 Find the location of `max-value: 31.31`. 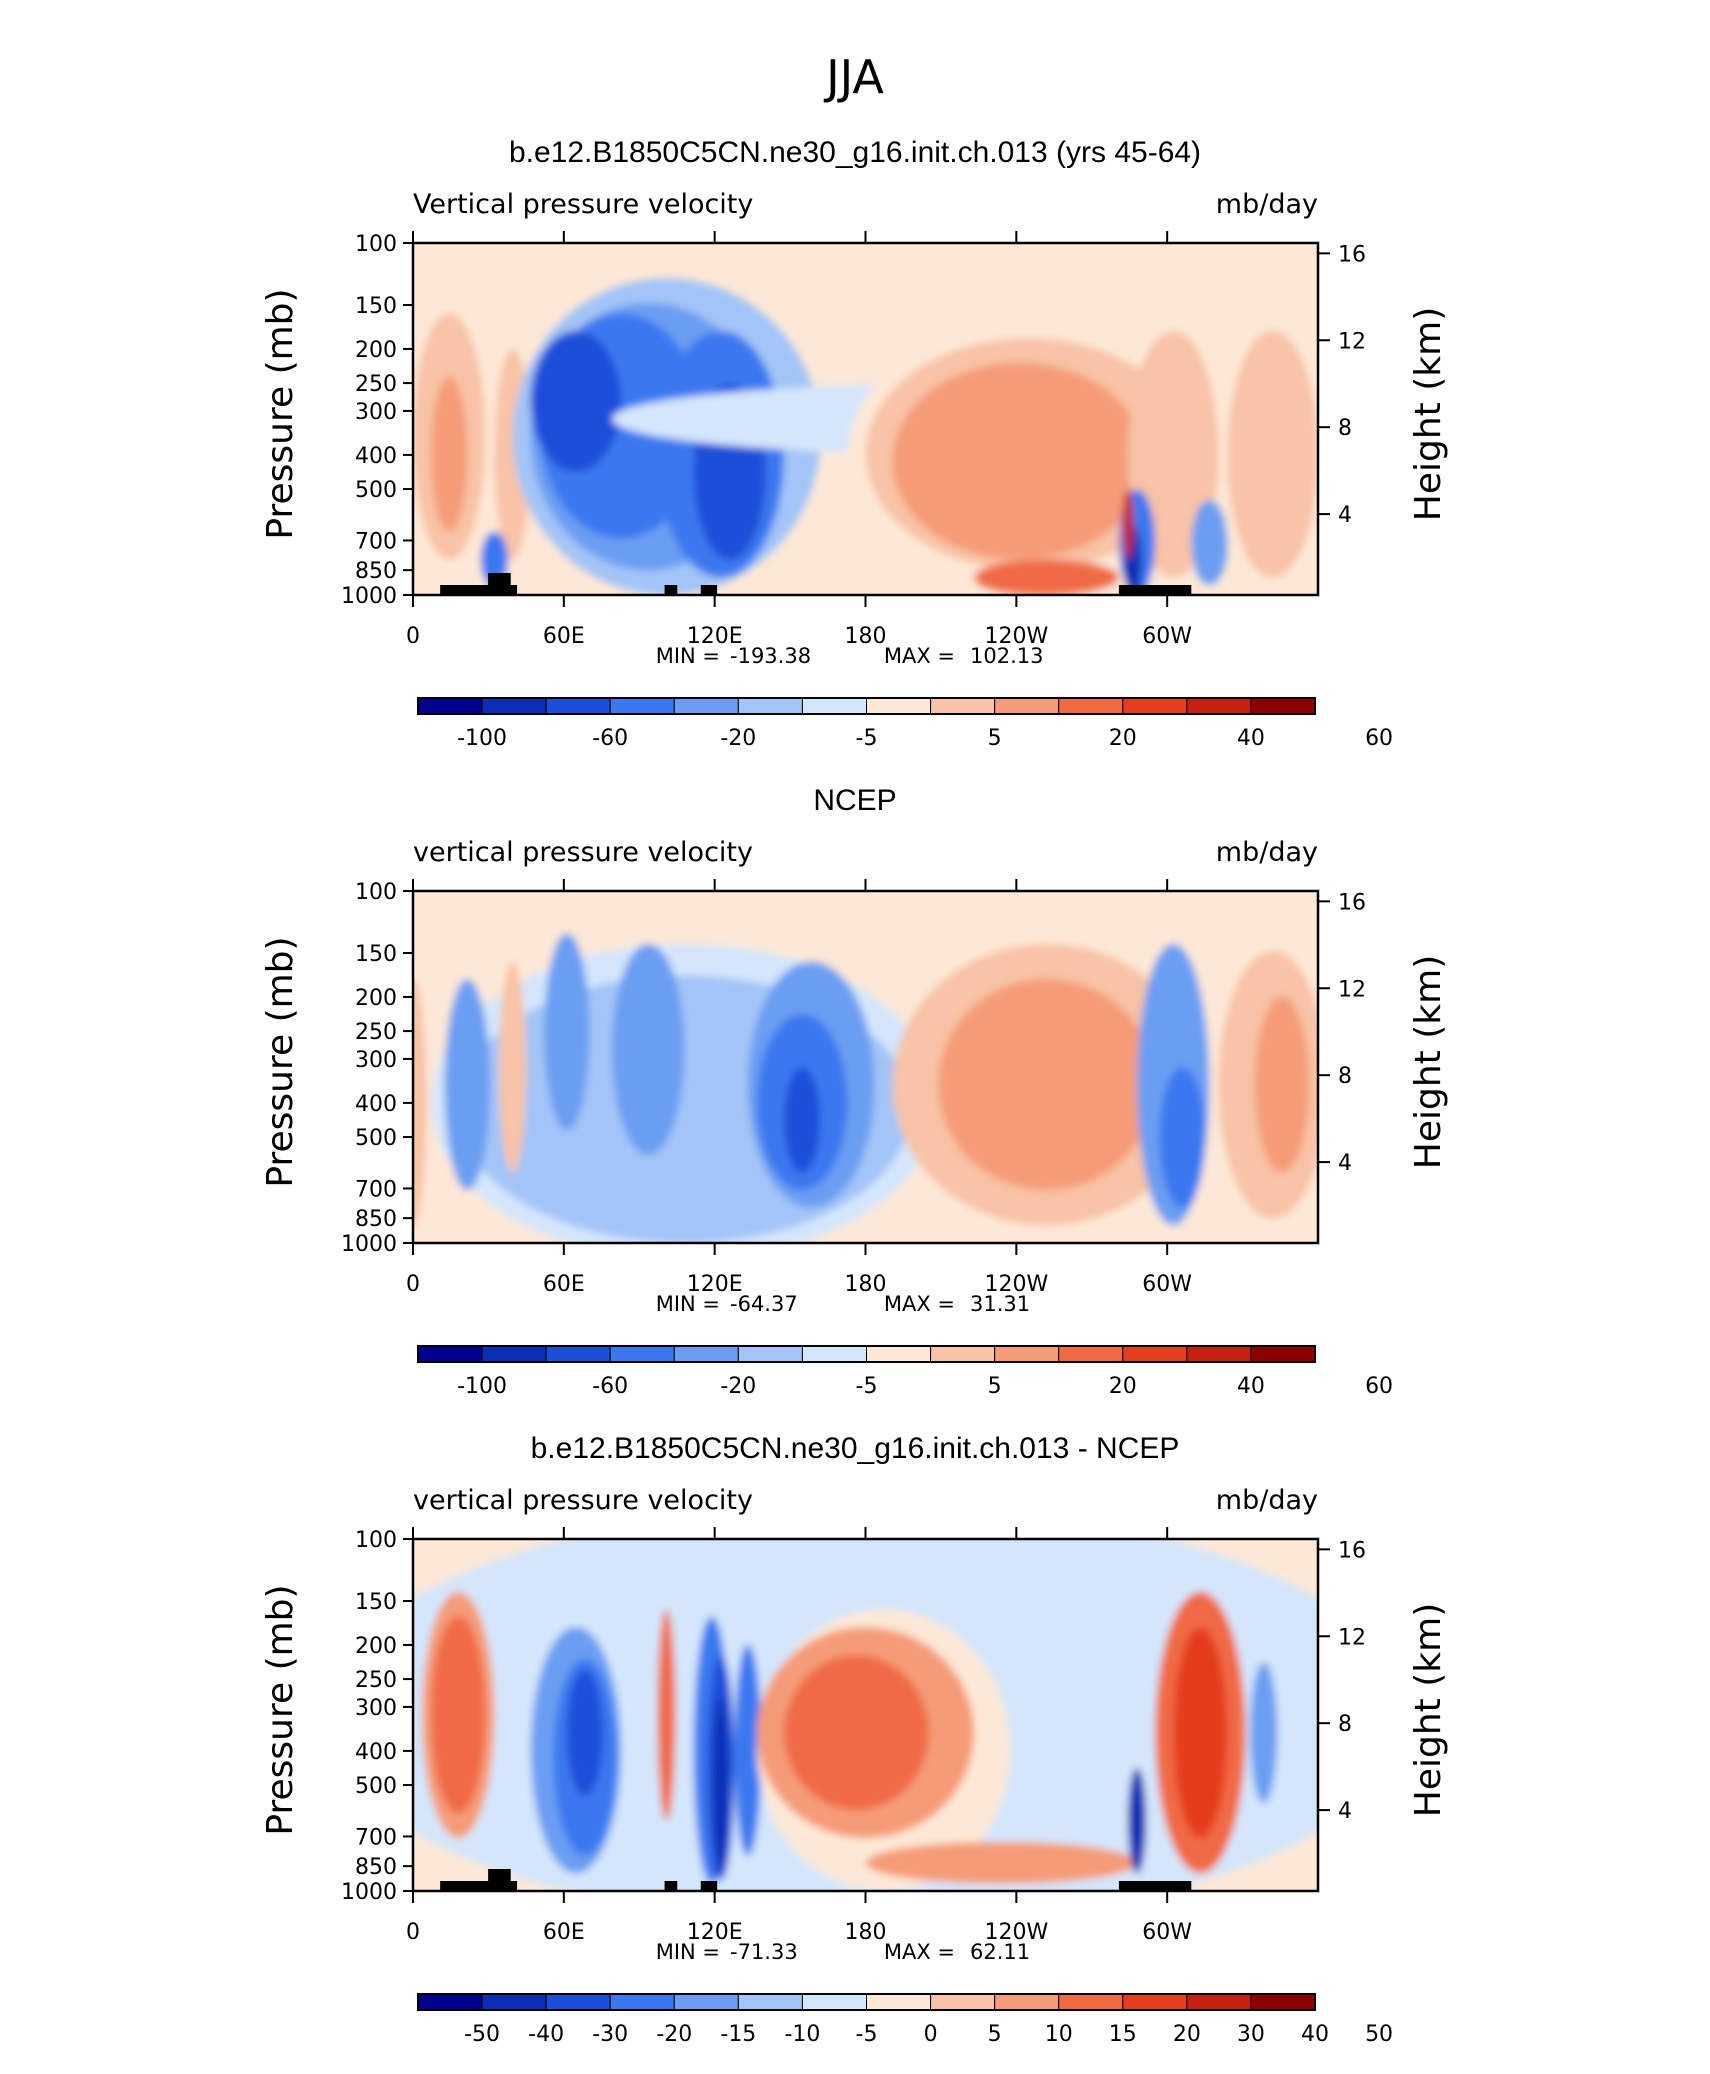

max-value: 31.31 is located at coordinates (1000, 1304).